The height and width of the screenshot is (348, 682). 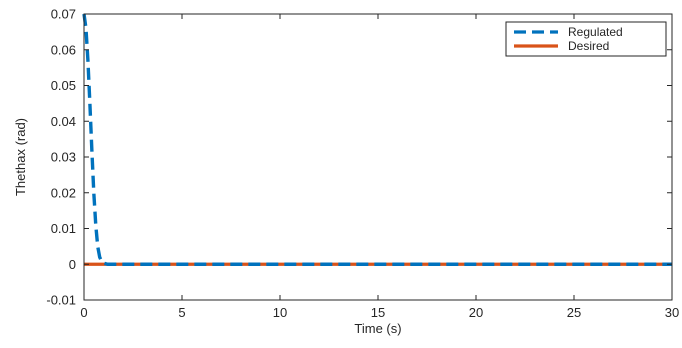 I want to click on y-axis-label: Thethax (rad), so click(x=20, y=157).